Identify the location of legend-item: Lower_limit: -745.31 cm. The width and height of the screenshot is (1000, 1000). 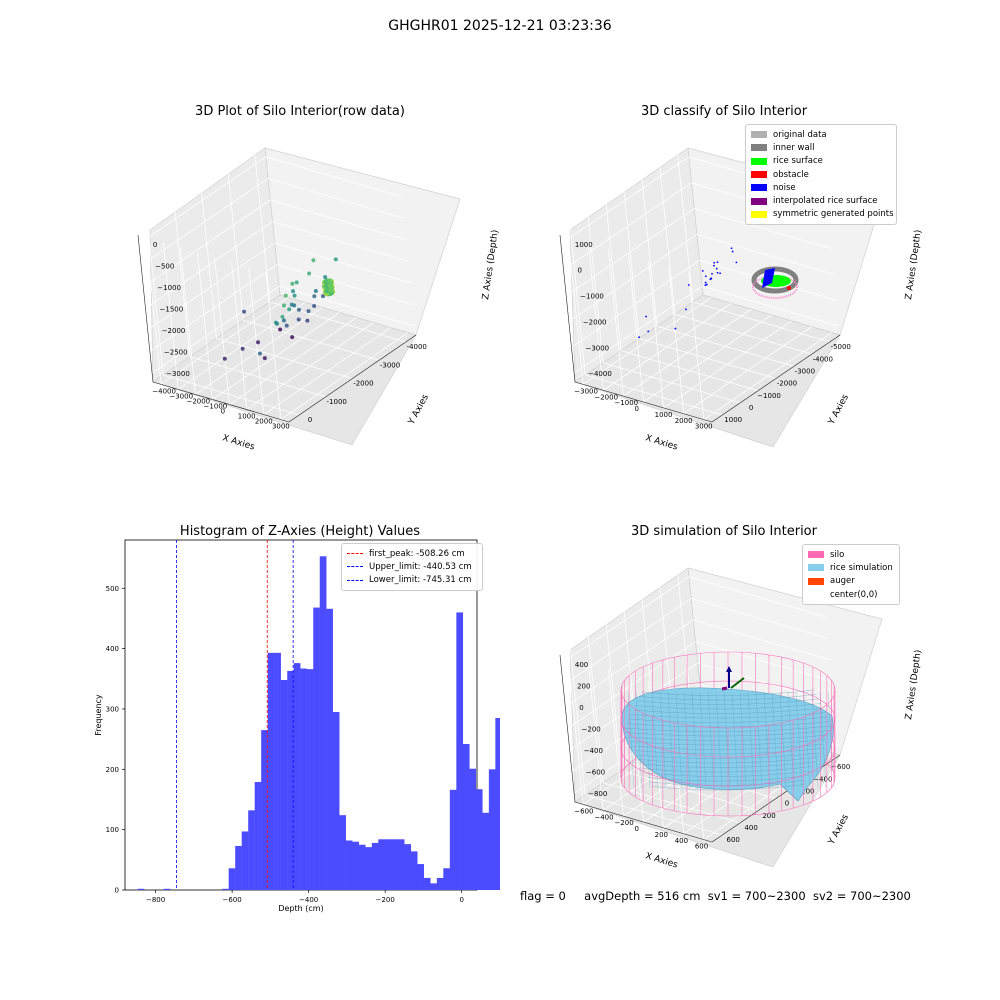
(412, 580).